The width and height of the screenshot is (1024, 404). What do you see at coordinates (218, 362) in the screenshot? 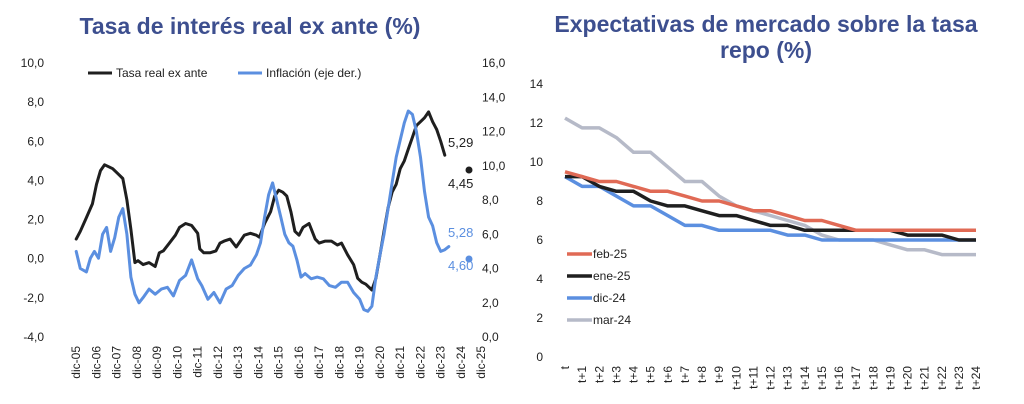
I see `x-tick-label: dic-12` at bounding box center [218, 362].